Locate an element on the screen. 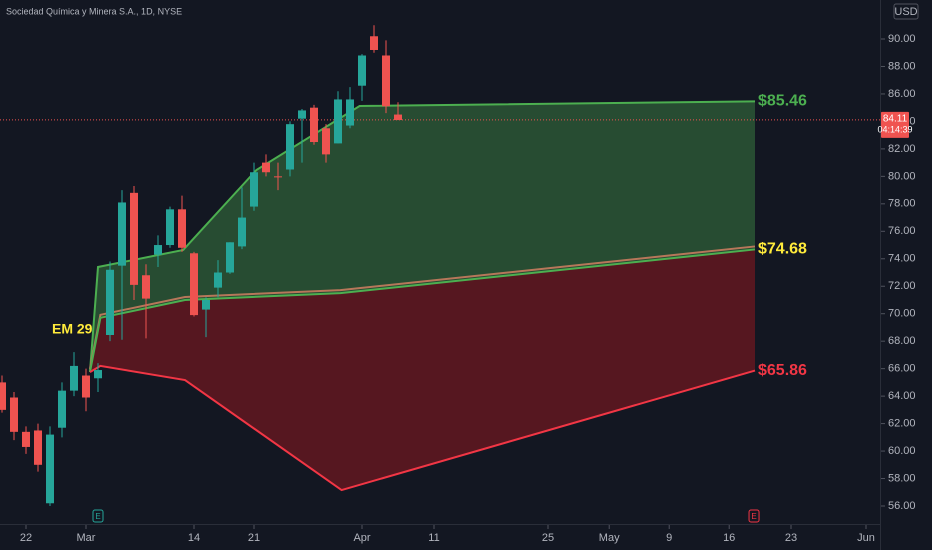  y-tick-label: 74.00 is located at coordinates (902, 259).